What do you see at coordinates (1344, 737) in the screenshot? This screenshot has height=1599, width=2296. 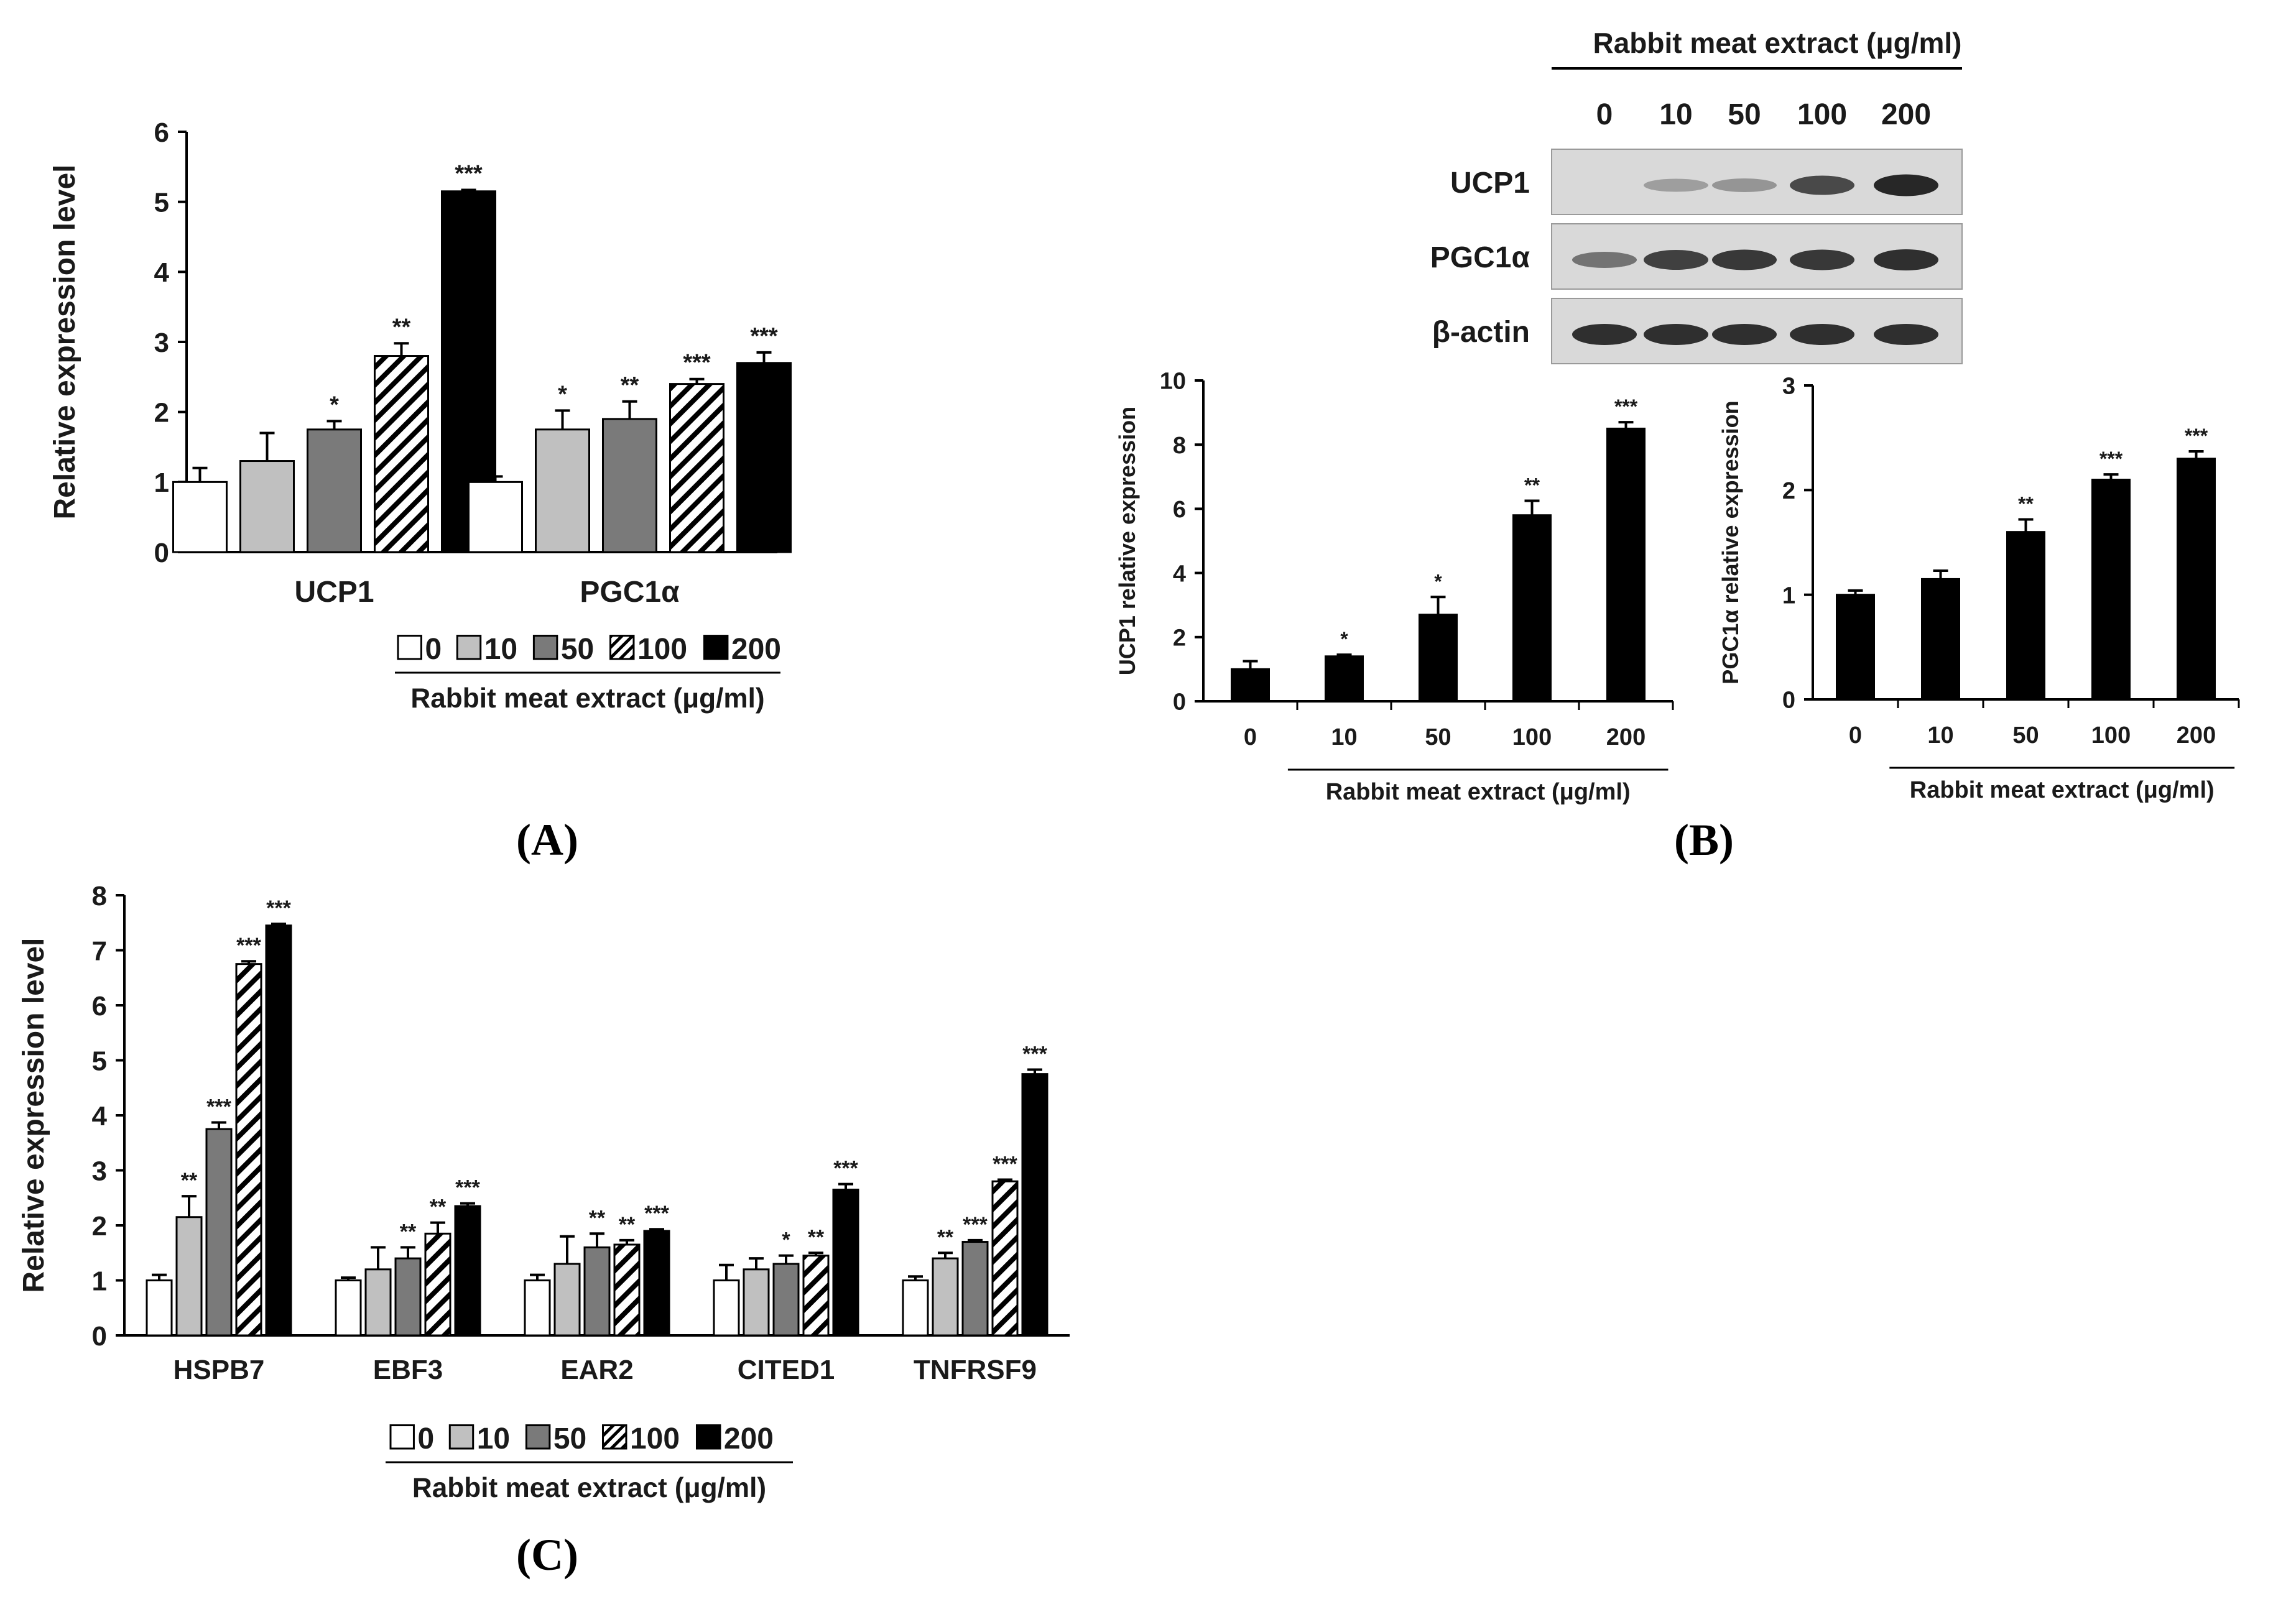 I see `x-category-label: 10` at bounding box center [1344, 737].